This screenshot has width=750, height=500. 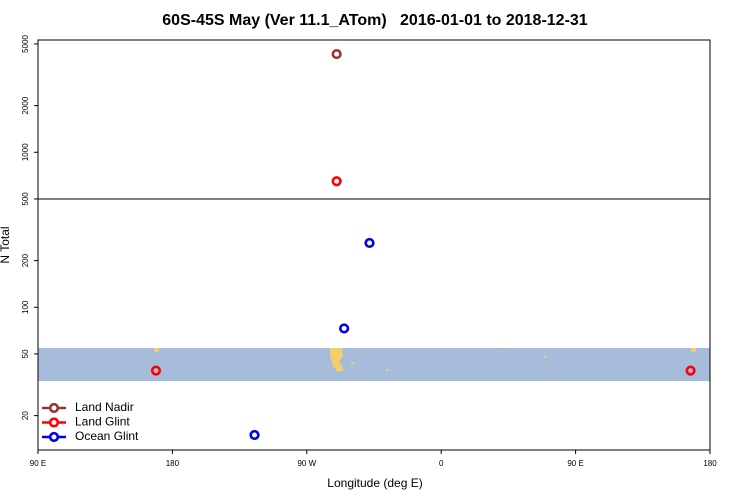 What do you see at coordinates (25, 43) in the screenshot?
I see `y-tick-label: 5000` at bounding box center [25, 43].